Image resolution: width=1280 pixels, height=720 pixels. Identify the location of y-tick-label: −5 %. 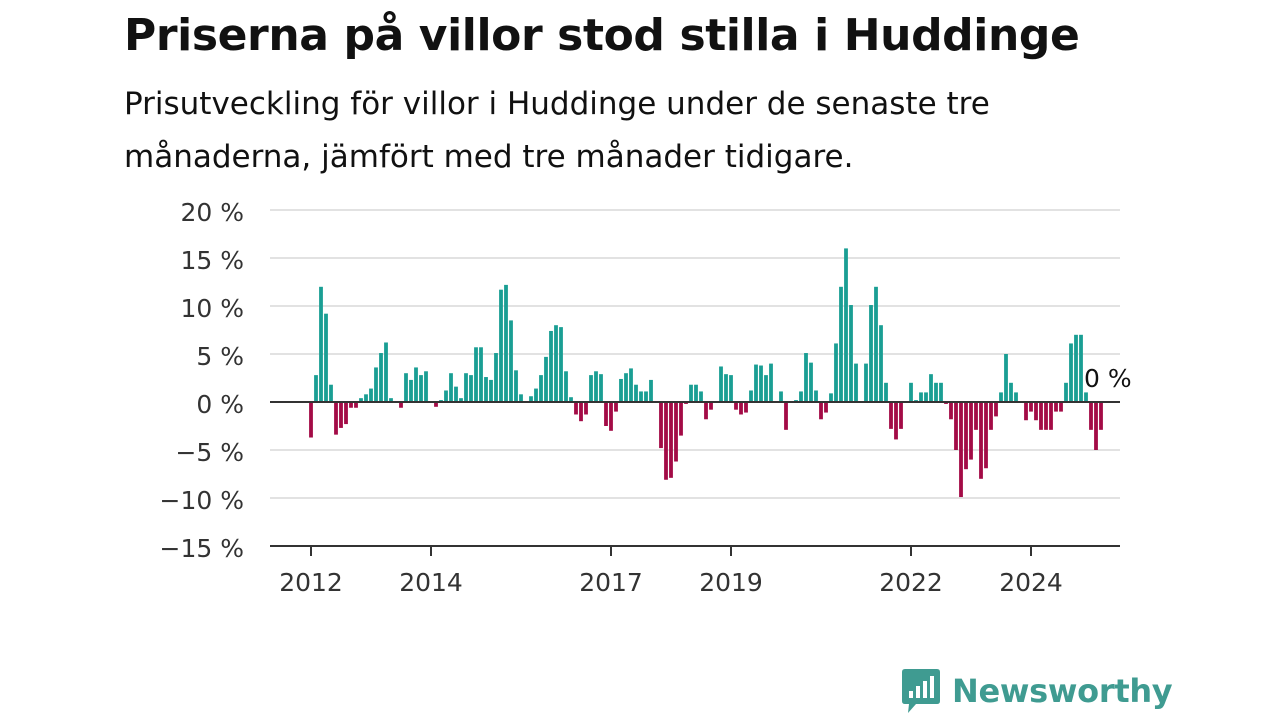
(209, 452).